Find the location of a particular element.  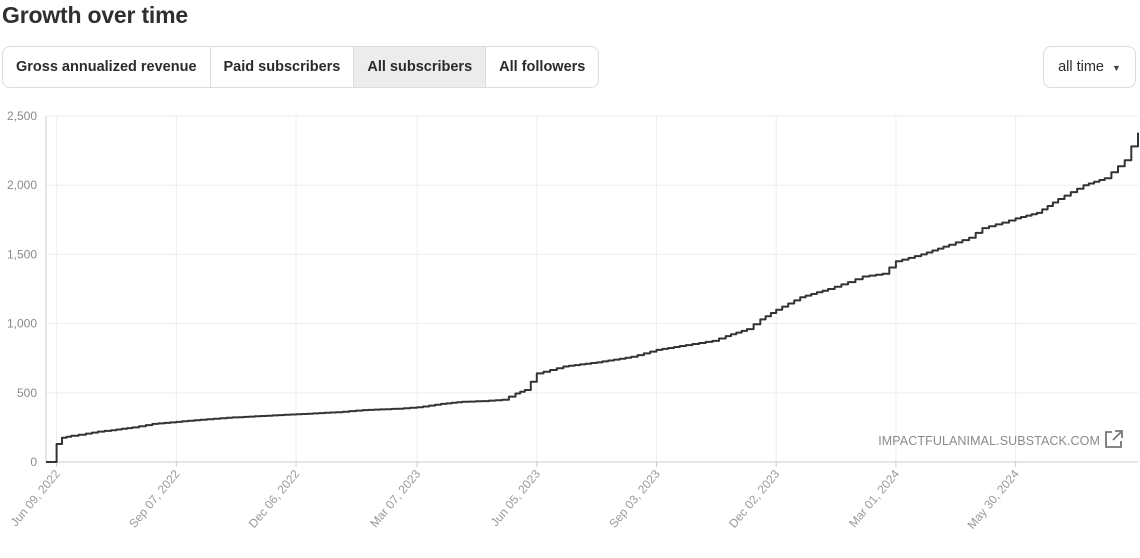

x-tick-label: Mar 07, 2023 is located at coordinates (395, 498).